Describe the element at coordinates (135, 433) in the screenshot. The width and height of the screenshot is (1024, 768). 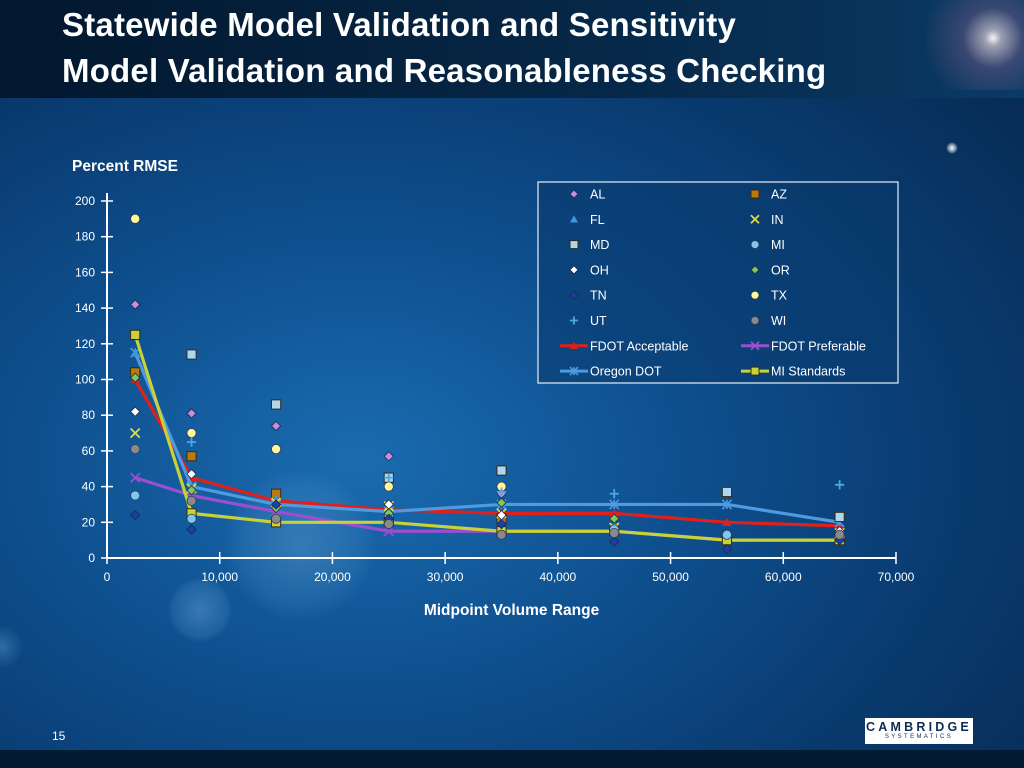
I see `data-point-in` at that location.